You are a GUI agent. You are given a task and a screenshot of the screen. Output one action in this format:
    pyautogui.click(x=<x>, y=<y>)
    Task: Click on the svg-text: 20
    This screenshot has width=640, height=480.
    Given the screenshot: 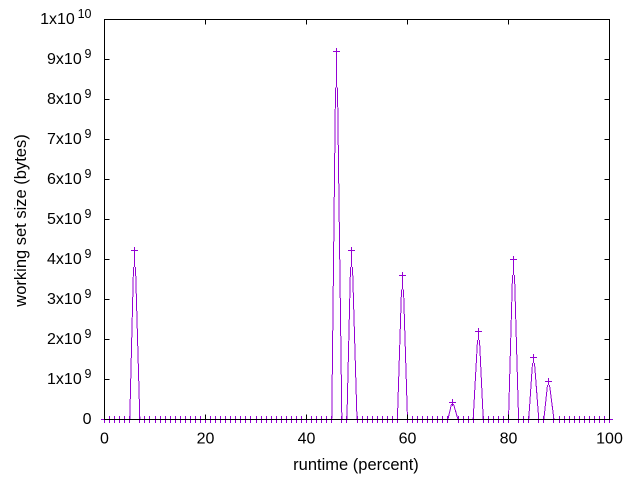 What is the action you would take?
    pyautogui.click(x=206, y=439)
    